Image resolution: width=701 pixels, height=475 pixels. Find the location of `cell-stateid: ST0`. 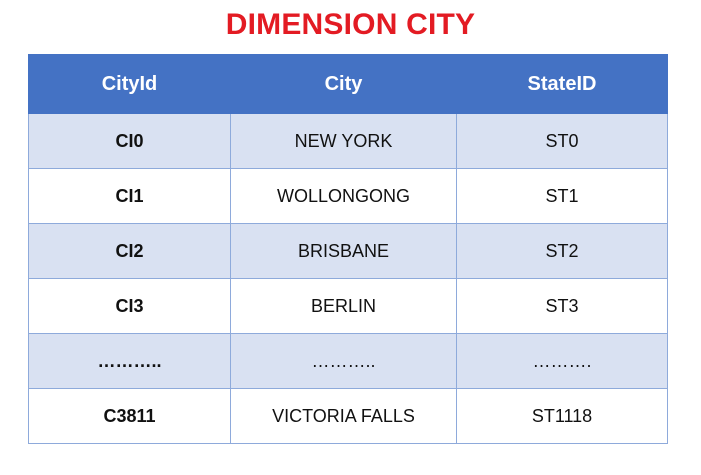

cell-stateid: ST0 is located at coordinates (562, 141).